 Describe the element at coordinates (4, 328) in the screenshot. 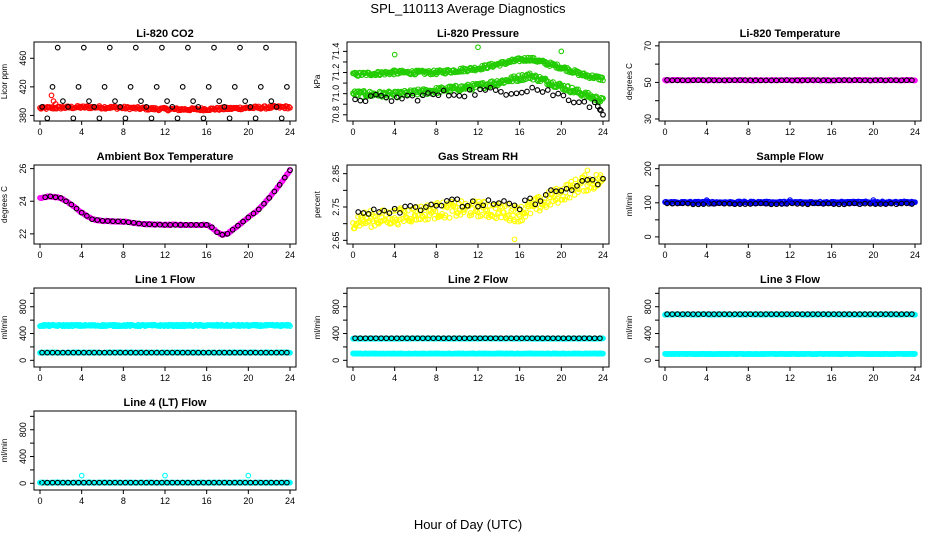

I see `y-axis-label: ml/min` at that location.